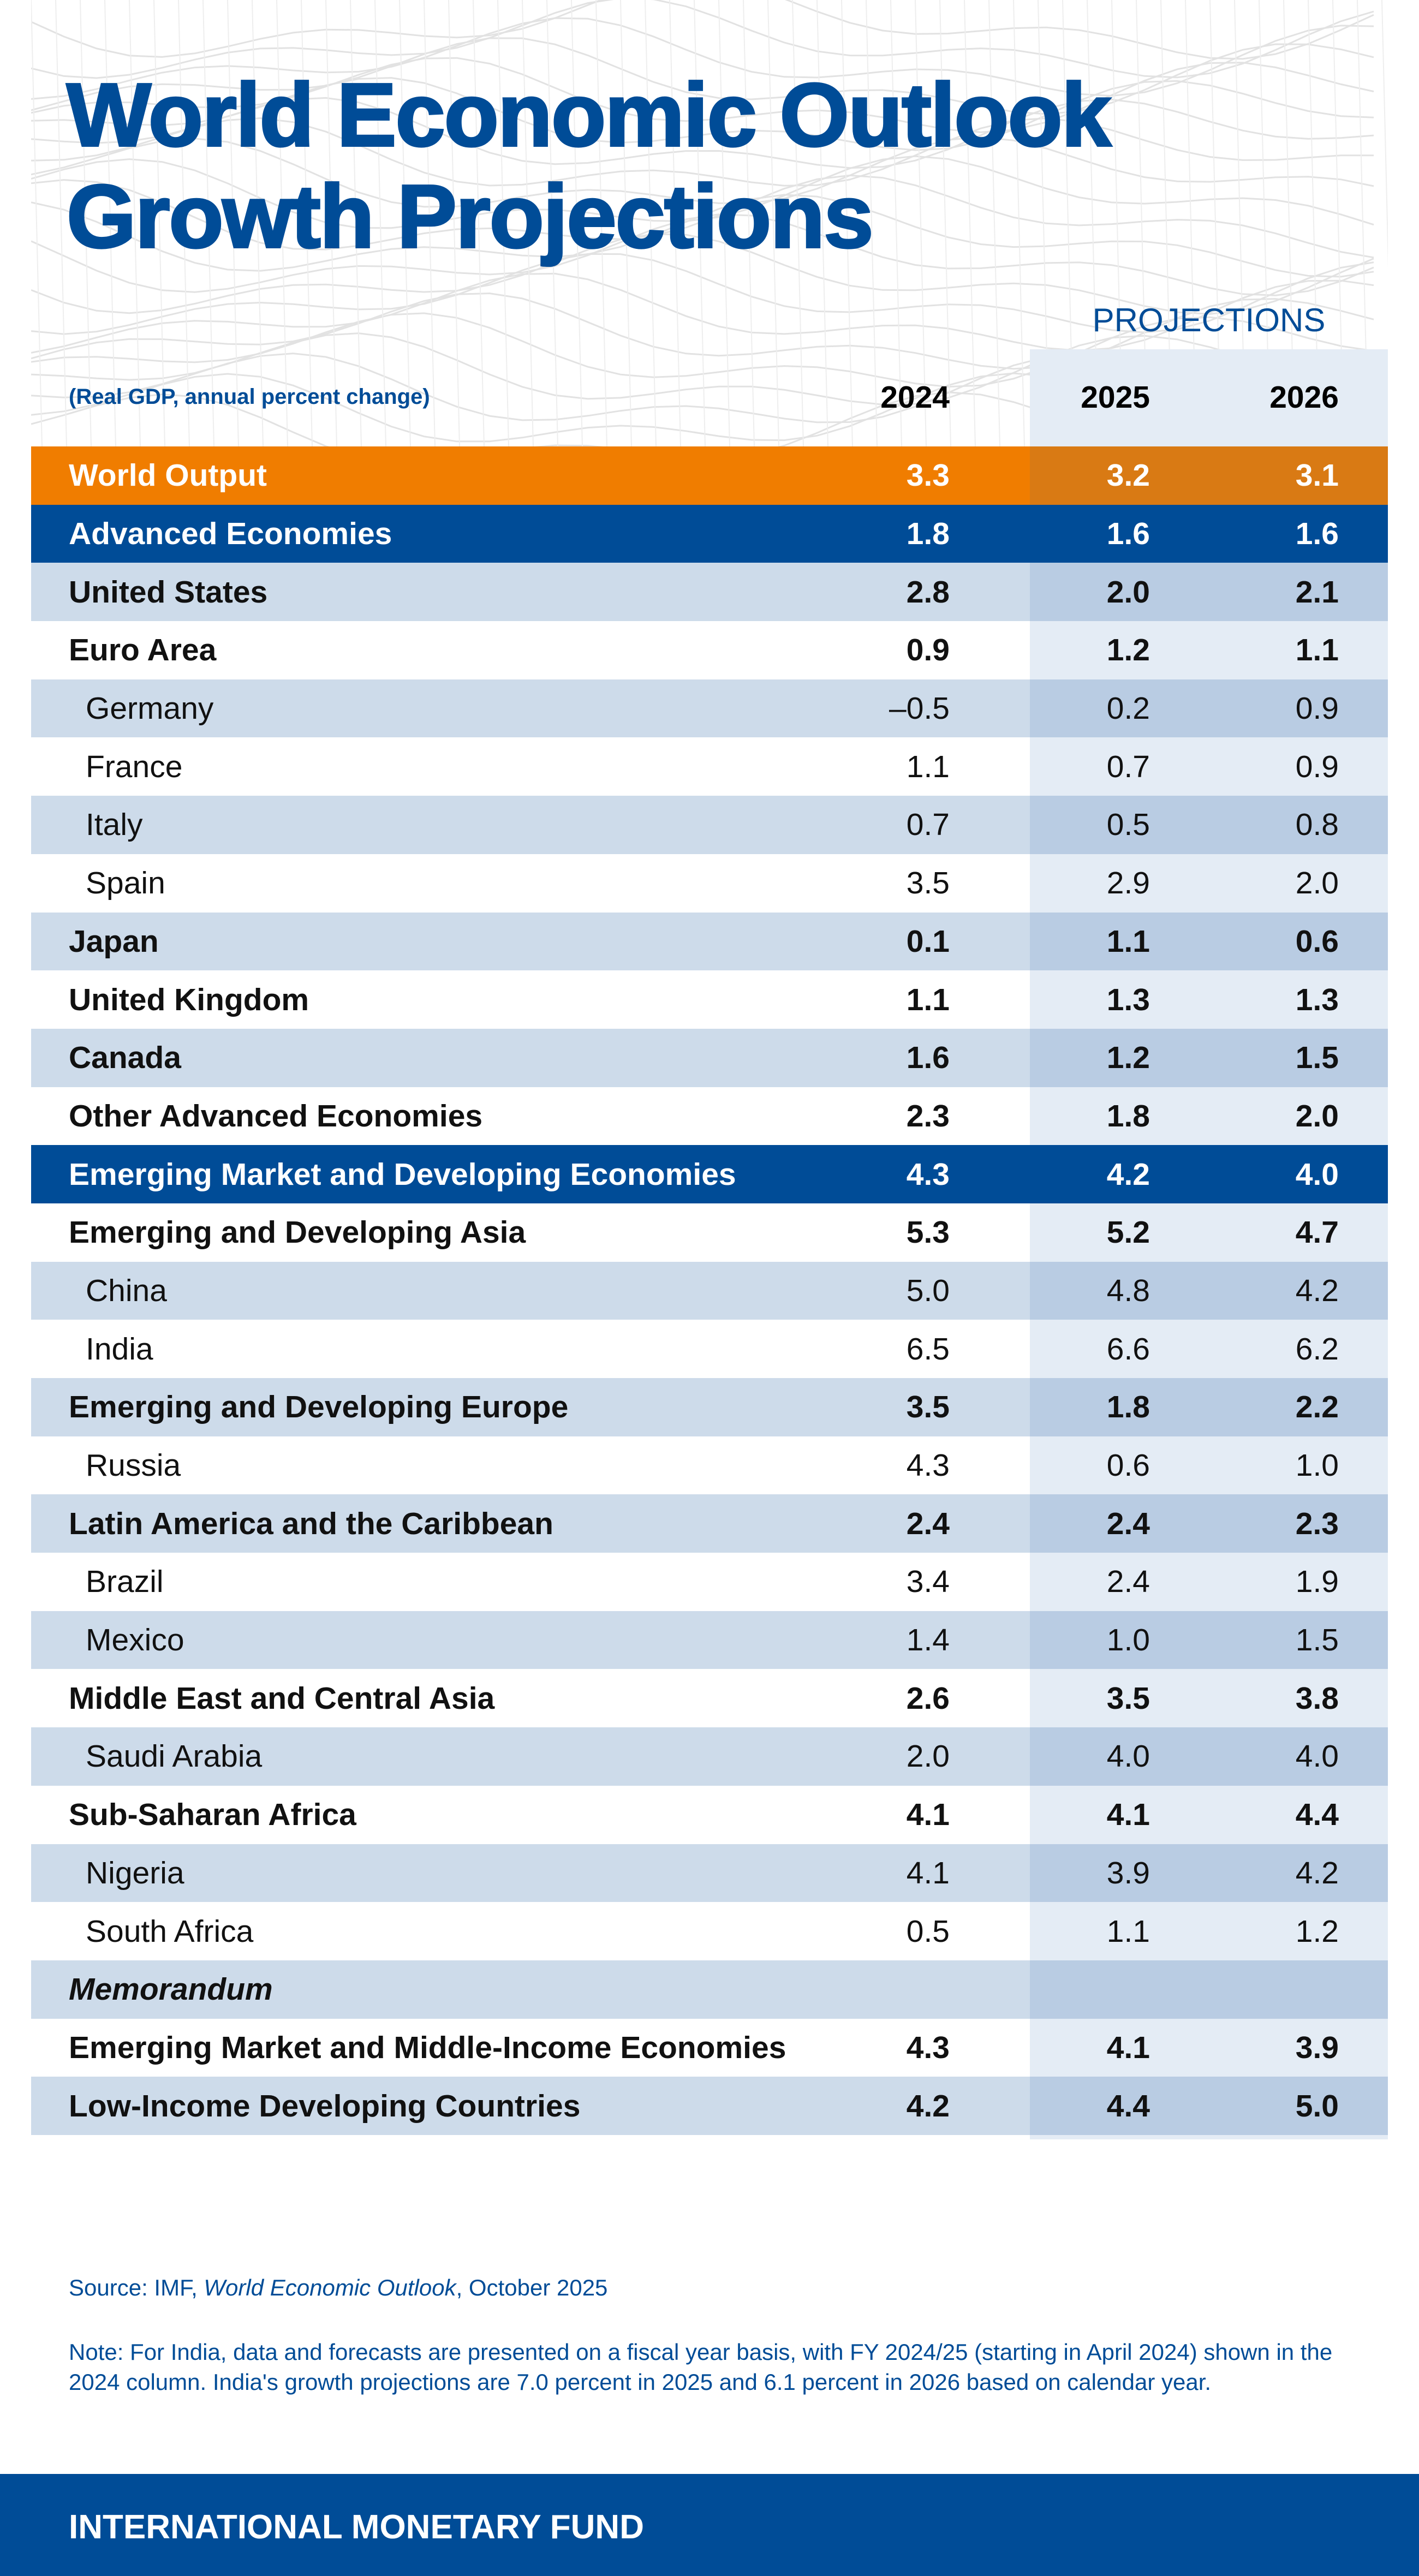 The width and height of the screenshot is (1419, 2576). I want to click on value-2026: 0.9, so click(1317, 708).